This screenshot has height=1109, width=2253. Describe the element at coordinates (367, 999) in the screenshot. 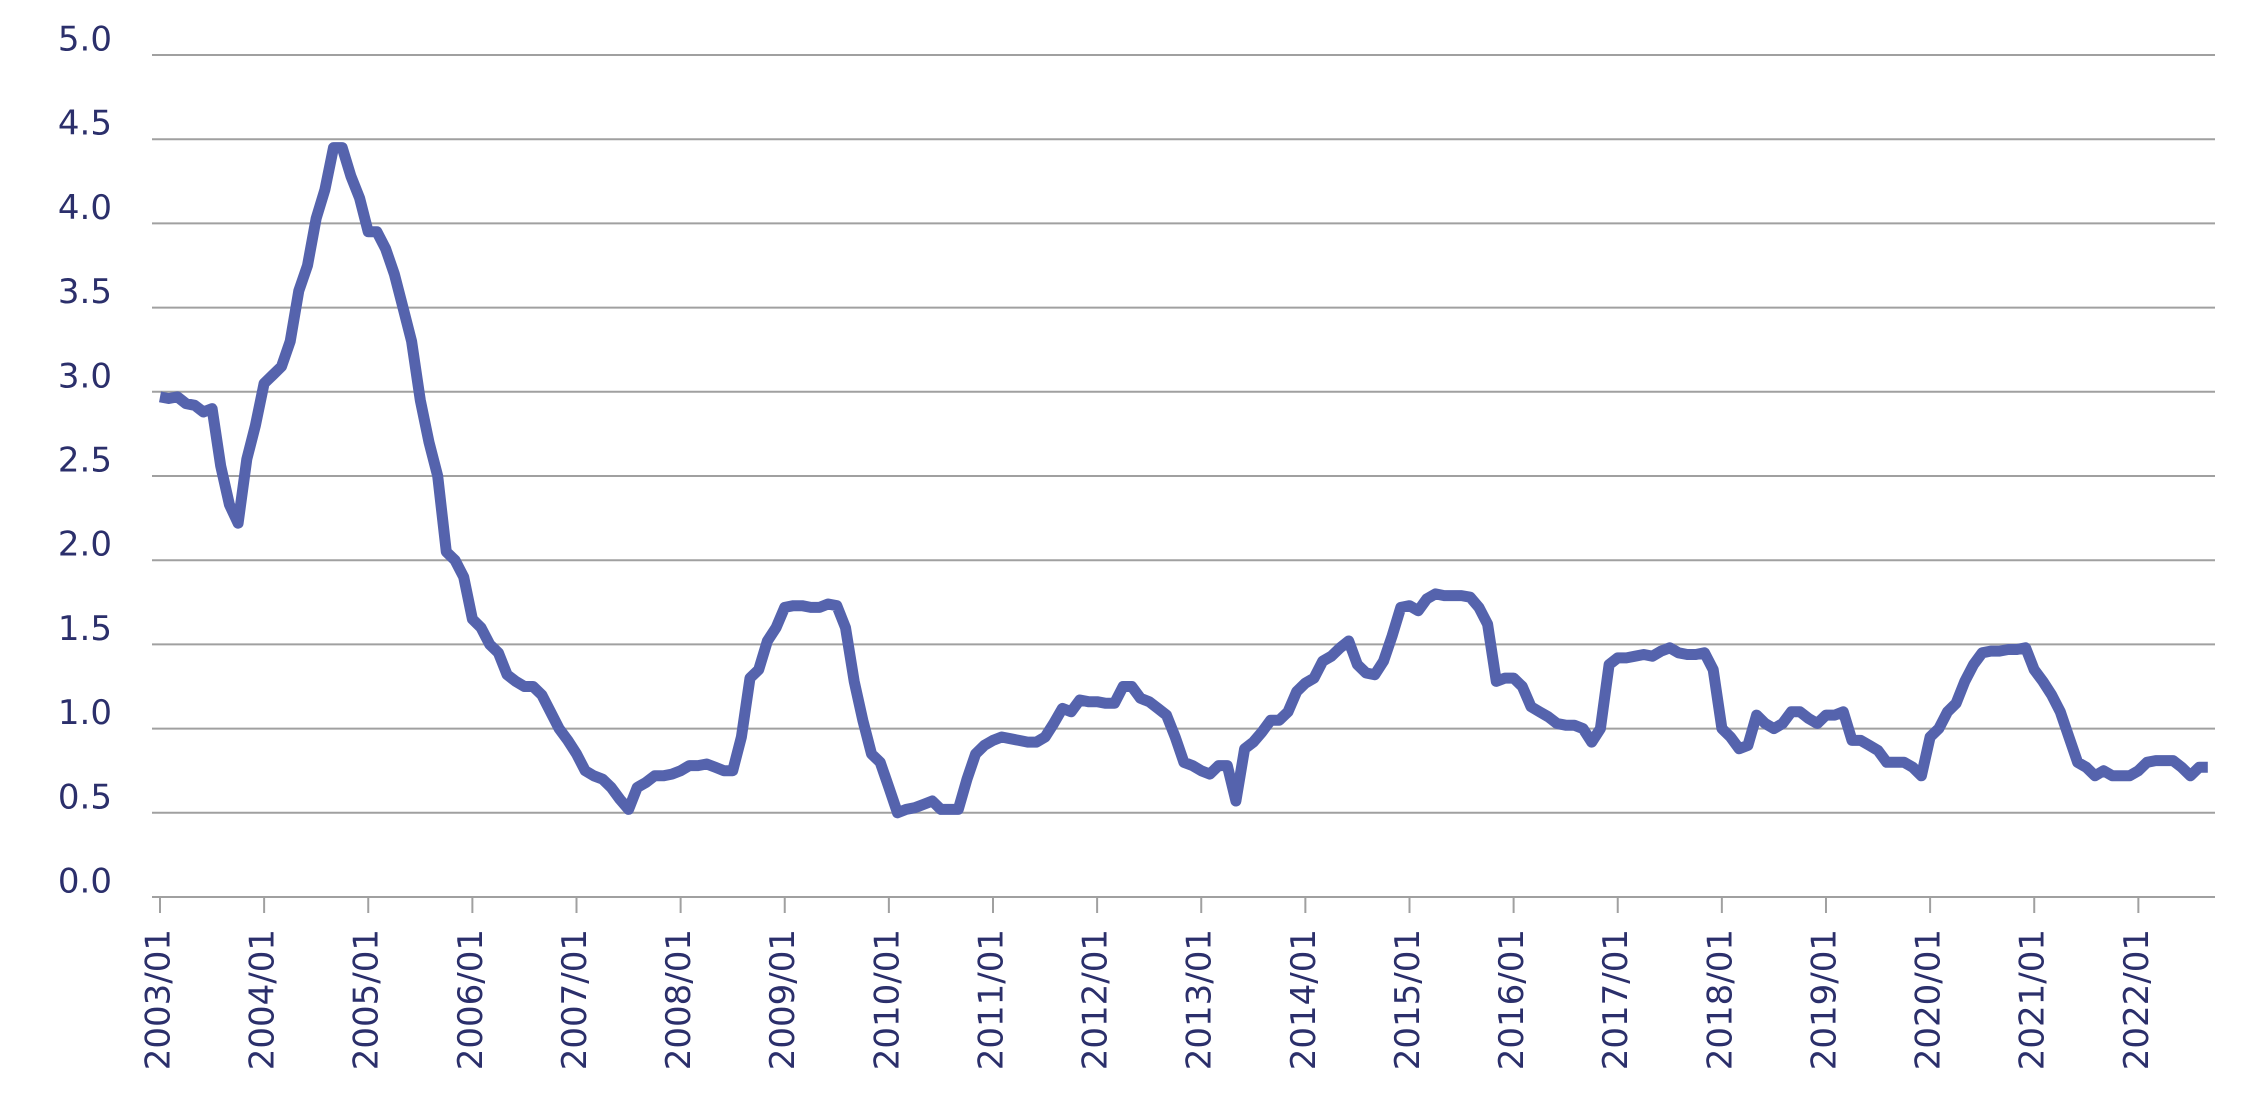

I see `x-tick-label: 2005/01` at that location.